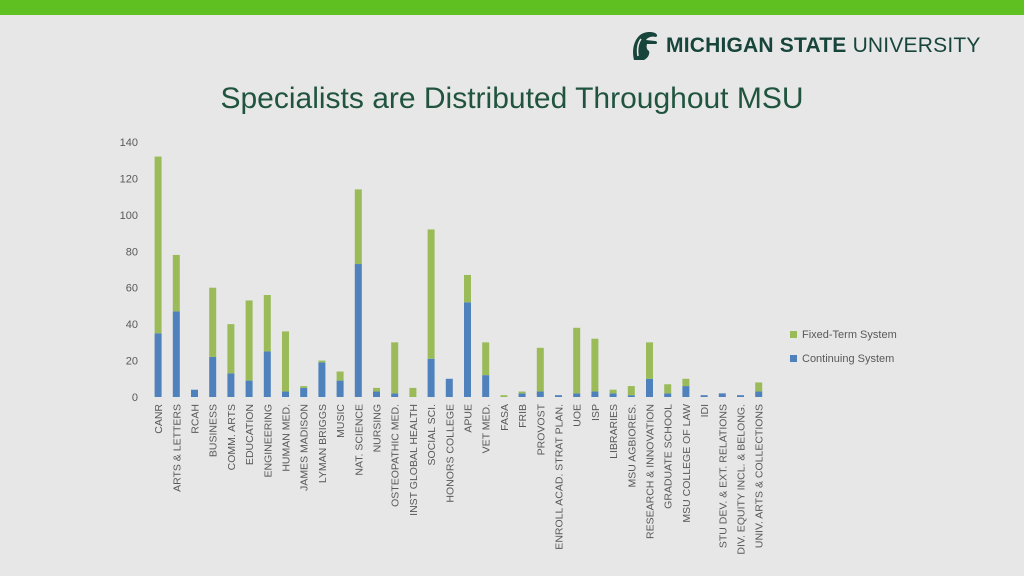  Describe the element at coordinates (132, 362) in the screenshot. I see `y-tick-label: 20` at that location.